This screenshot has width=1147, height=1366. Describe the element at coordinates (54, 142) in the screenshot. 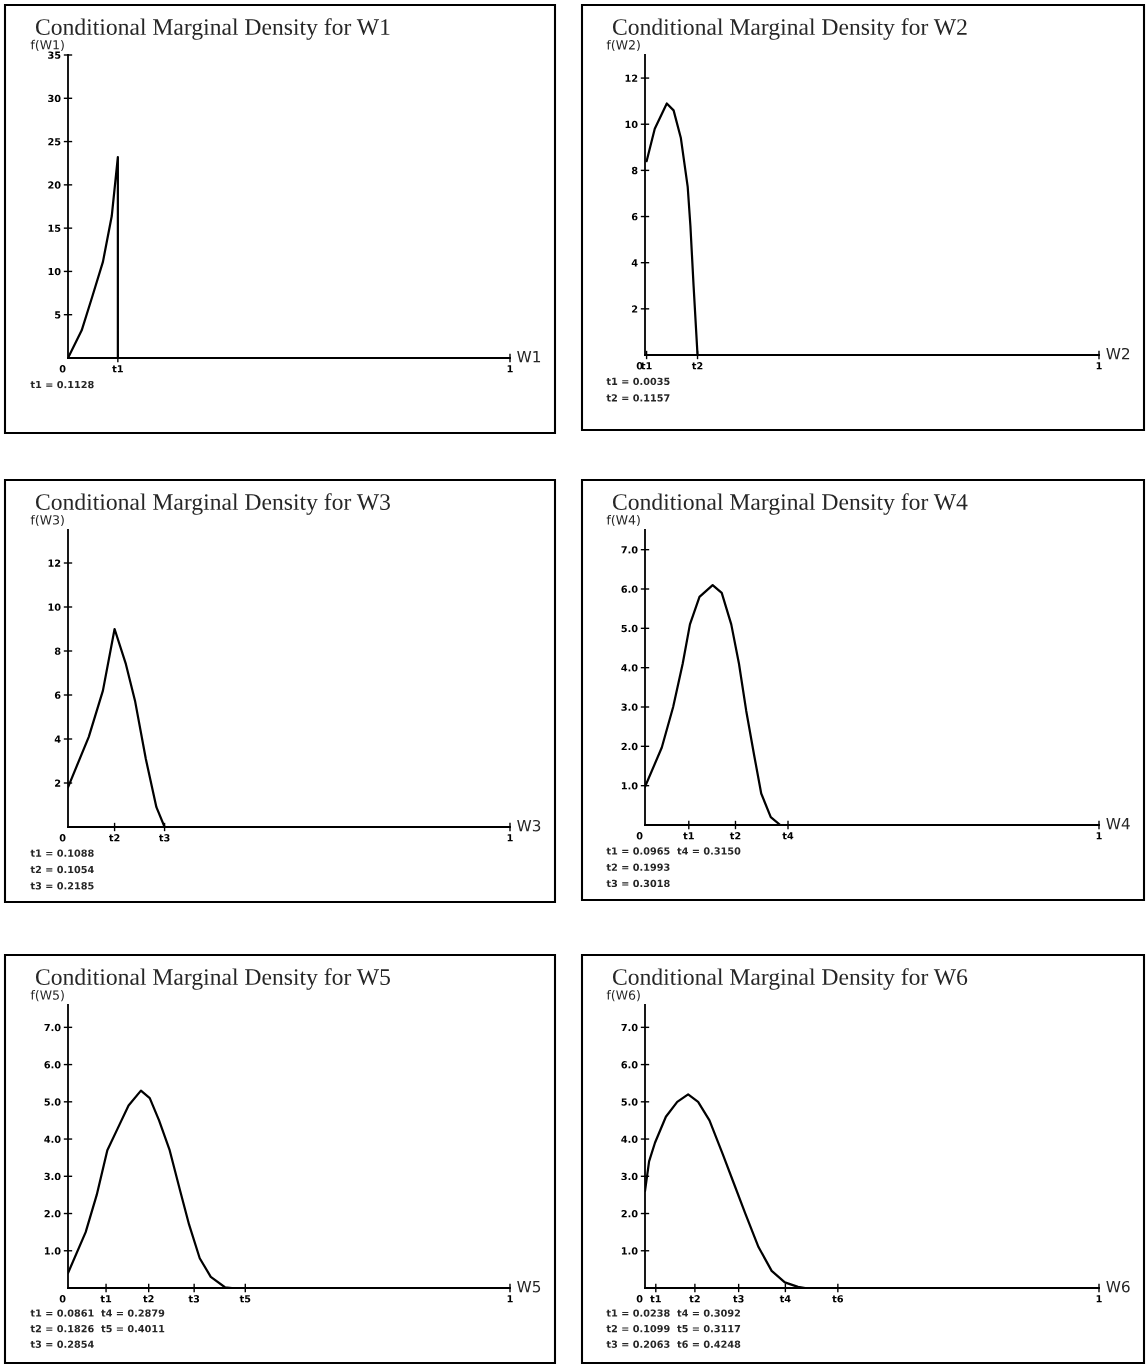

I see `y-tick-label: 25` at that location.